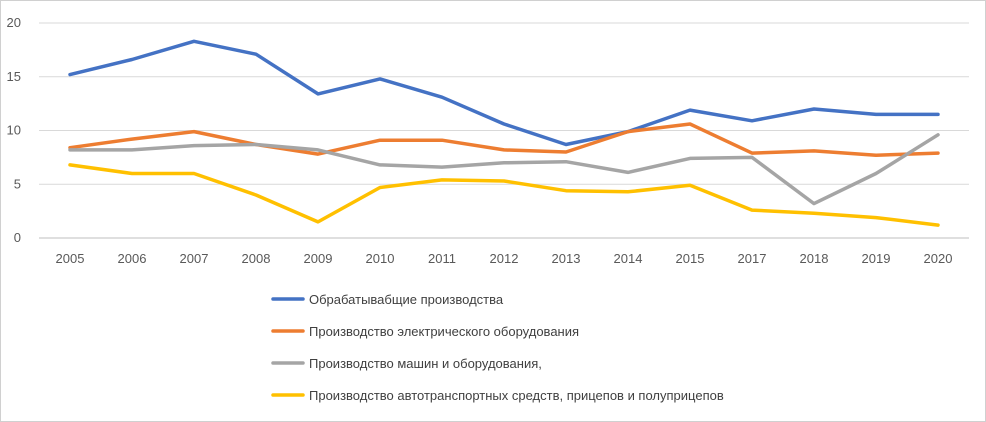 The width and height of the screenshot is (986, 422). What do you see at coordinates (70, 258) in the screenshot?
I see `x-tick-label: 2005` at bounding box center [70, 258].